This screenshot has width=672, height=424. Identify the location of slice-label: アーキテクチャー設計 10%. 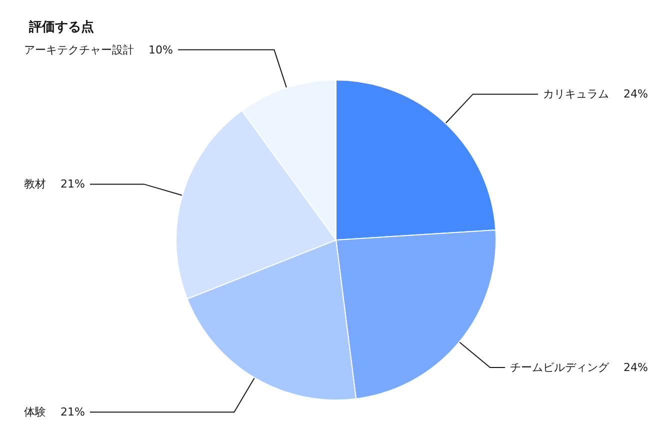
(98, 49).